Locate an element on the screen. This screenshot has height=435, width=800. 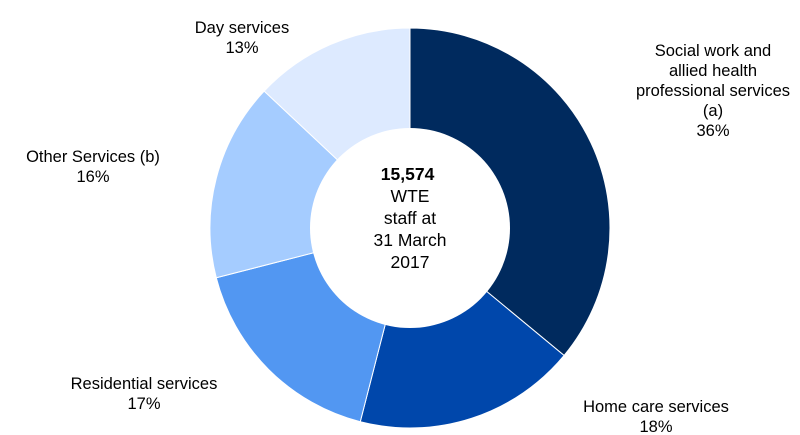
slice-category-label: professional services is located at coordinates (713, 91).